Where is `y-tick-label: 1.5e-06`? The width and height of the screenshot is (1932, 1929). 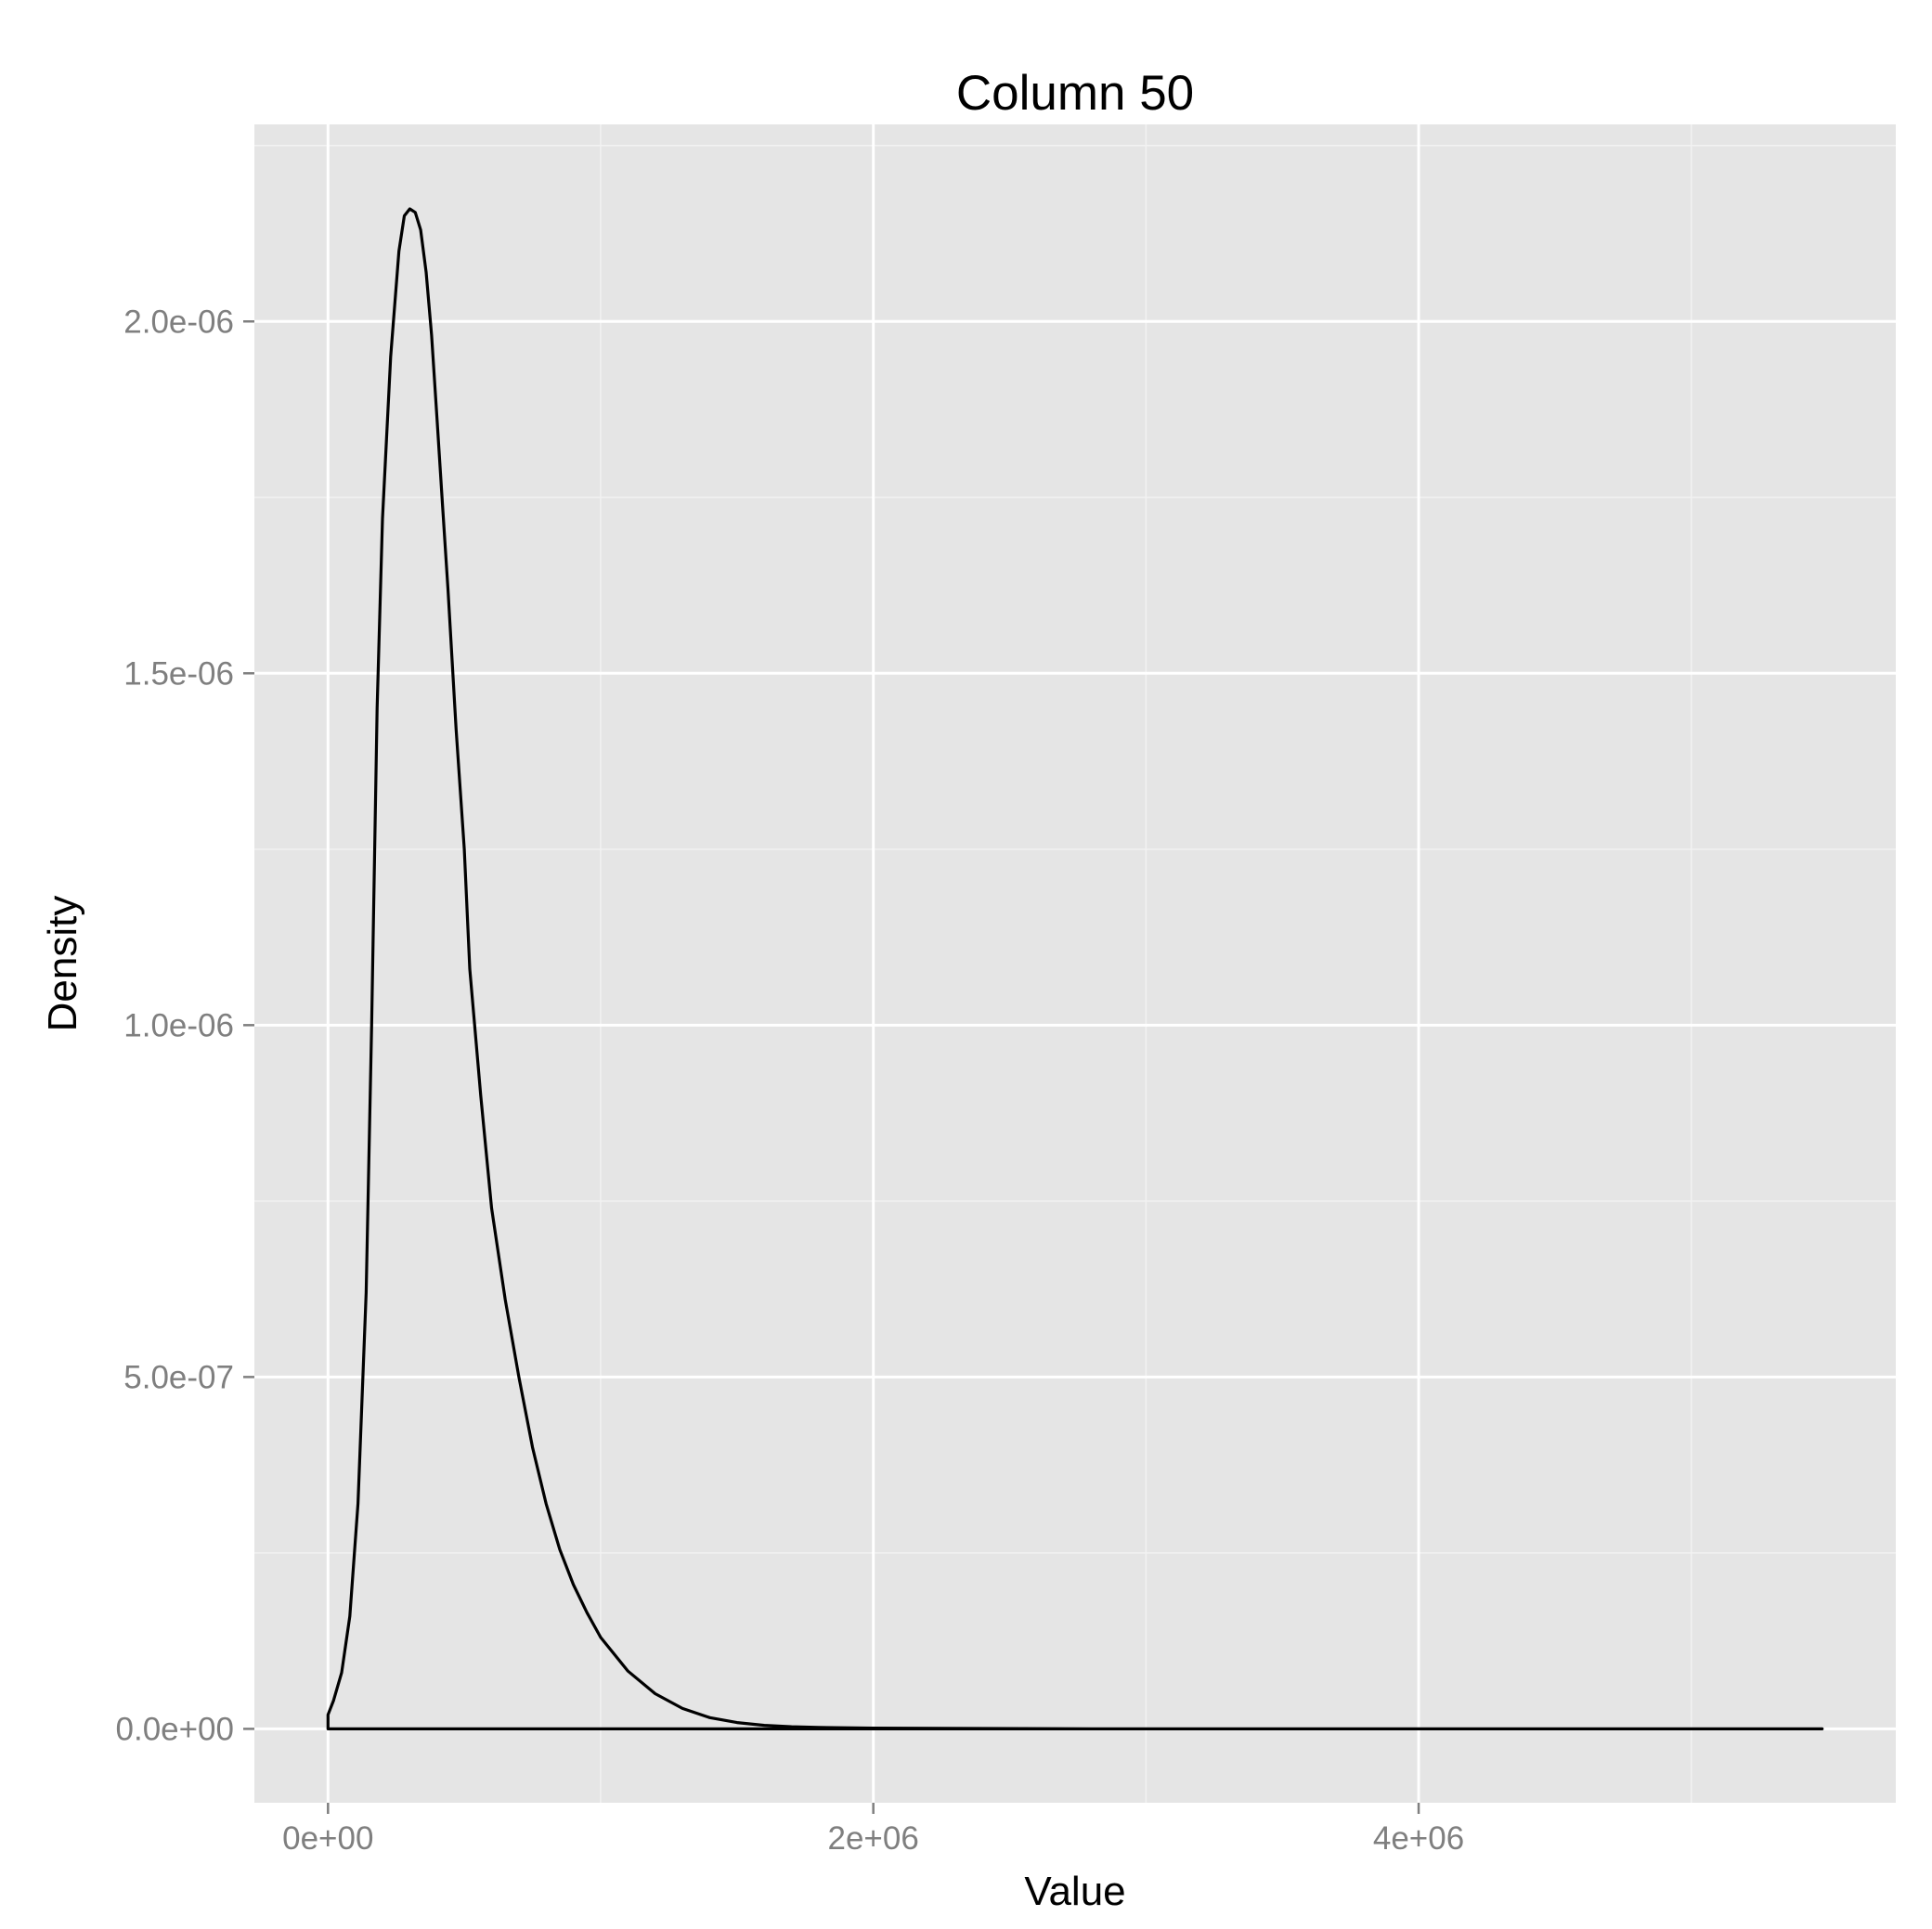 y-tick-label: 1.5e-06 is located at coordinates (178, 673).